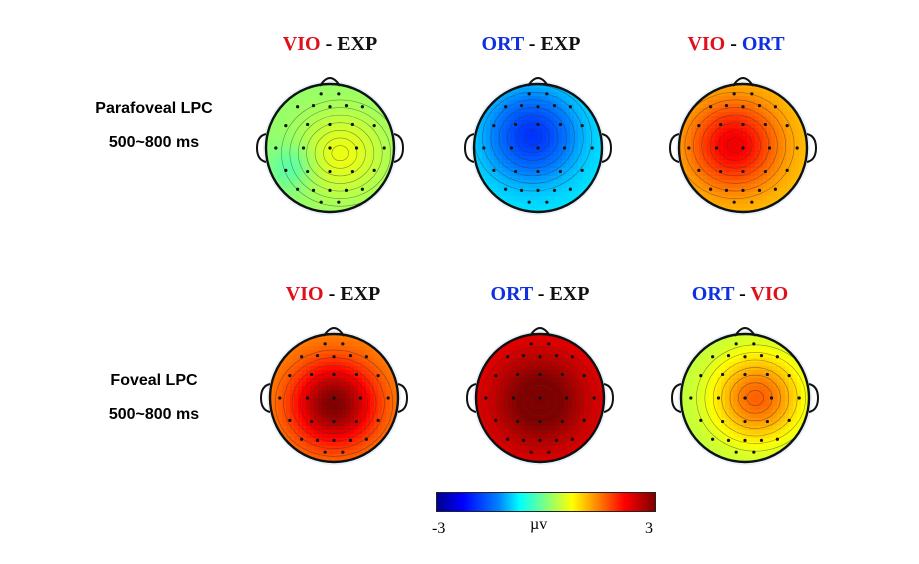 The width and height of the screenshot is (919, 564). I want to click on row-2-label-line1: Foveal LPC, so click(154, 380).